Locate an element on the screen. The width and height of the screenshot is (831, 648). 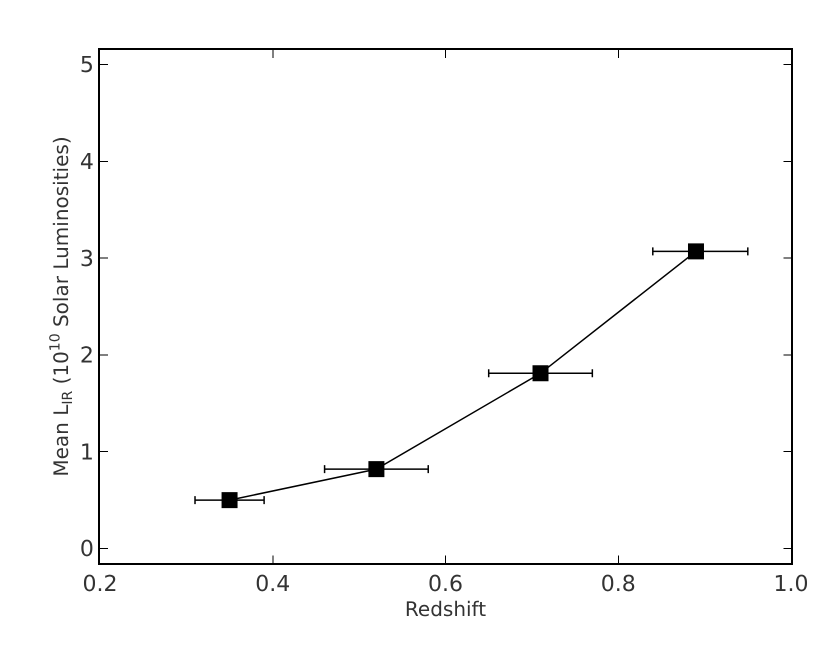
x-tick-label: 0.6 is located at coordinates (445, 585).